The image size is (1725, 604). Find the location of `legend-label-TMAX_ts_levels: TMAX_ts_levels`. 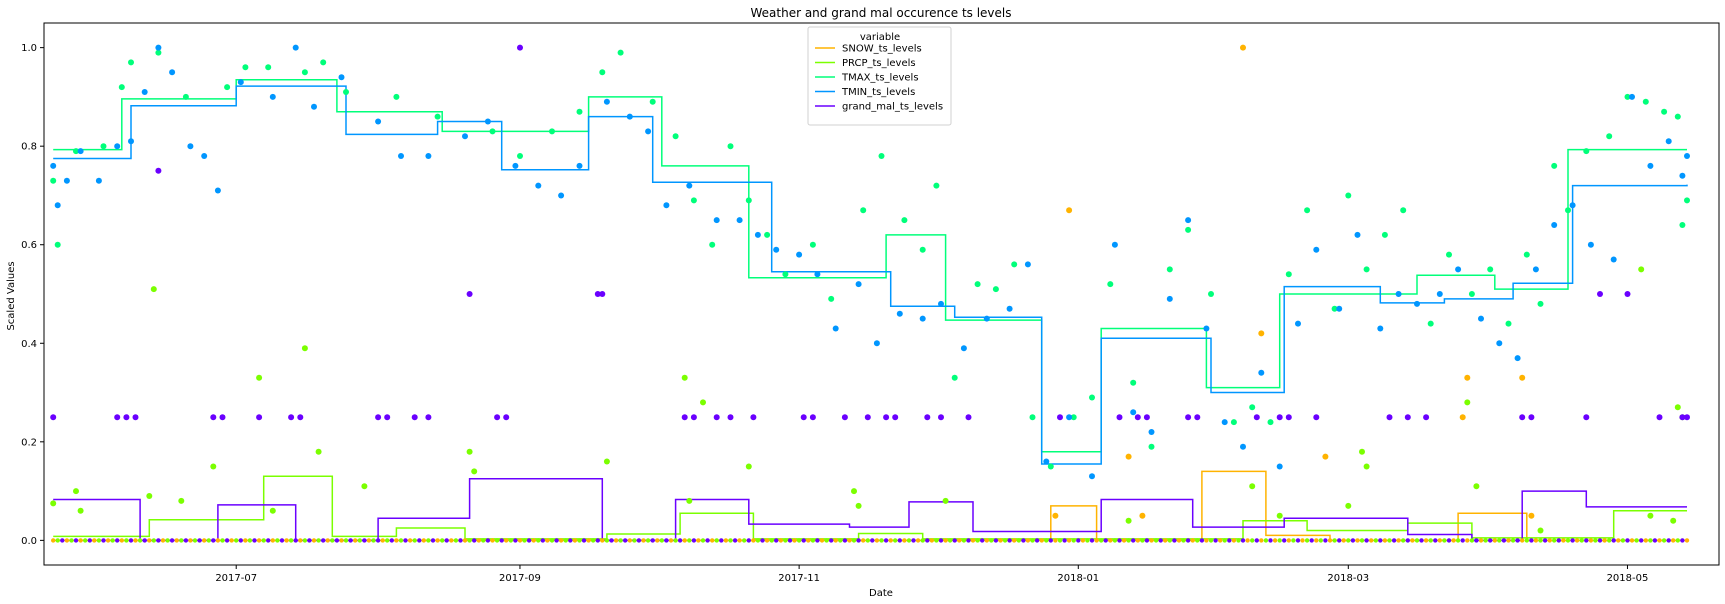

legend-label-TMAX_ts_levels: TMAX_ts_levels is located at coordinates (880, 78).